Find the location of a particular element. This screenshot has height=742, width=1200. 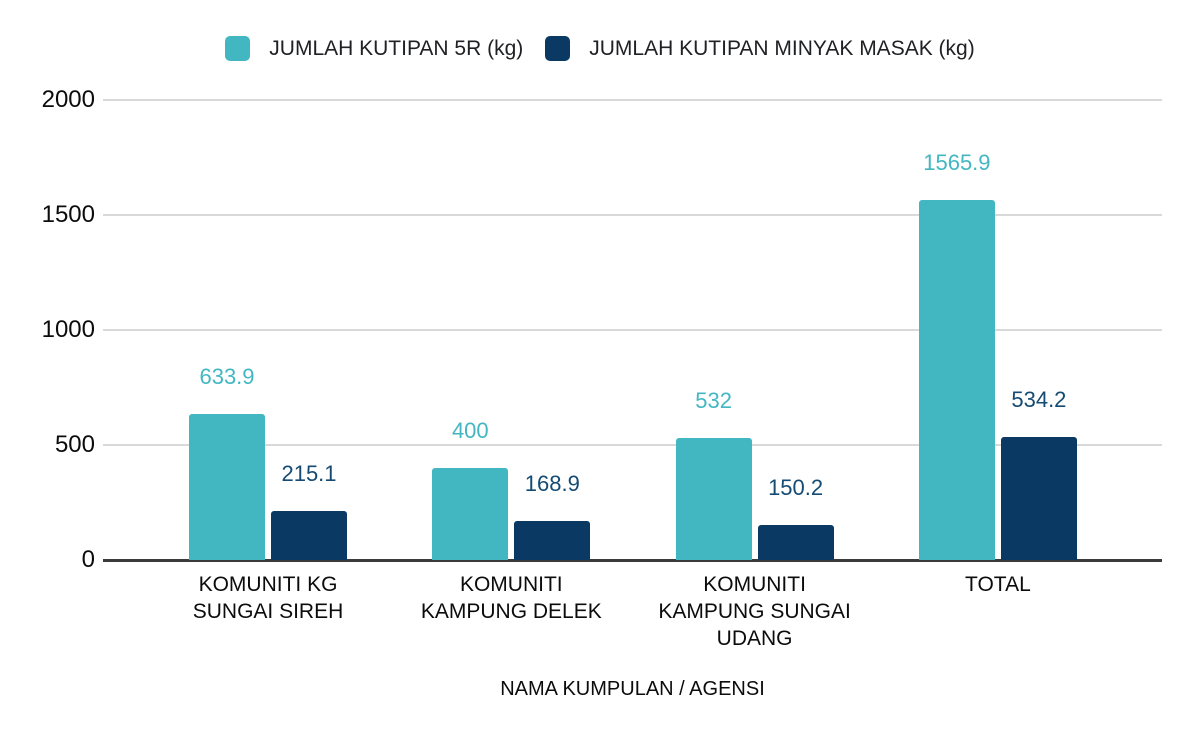

bar-value-label: 150.2 is located at coordinates (796, 488).